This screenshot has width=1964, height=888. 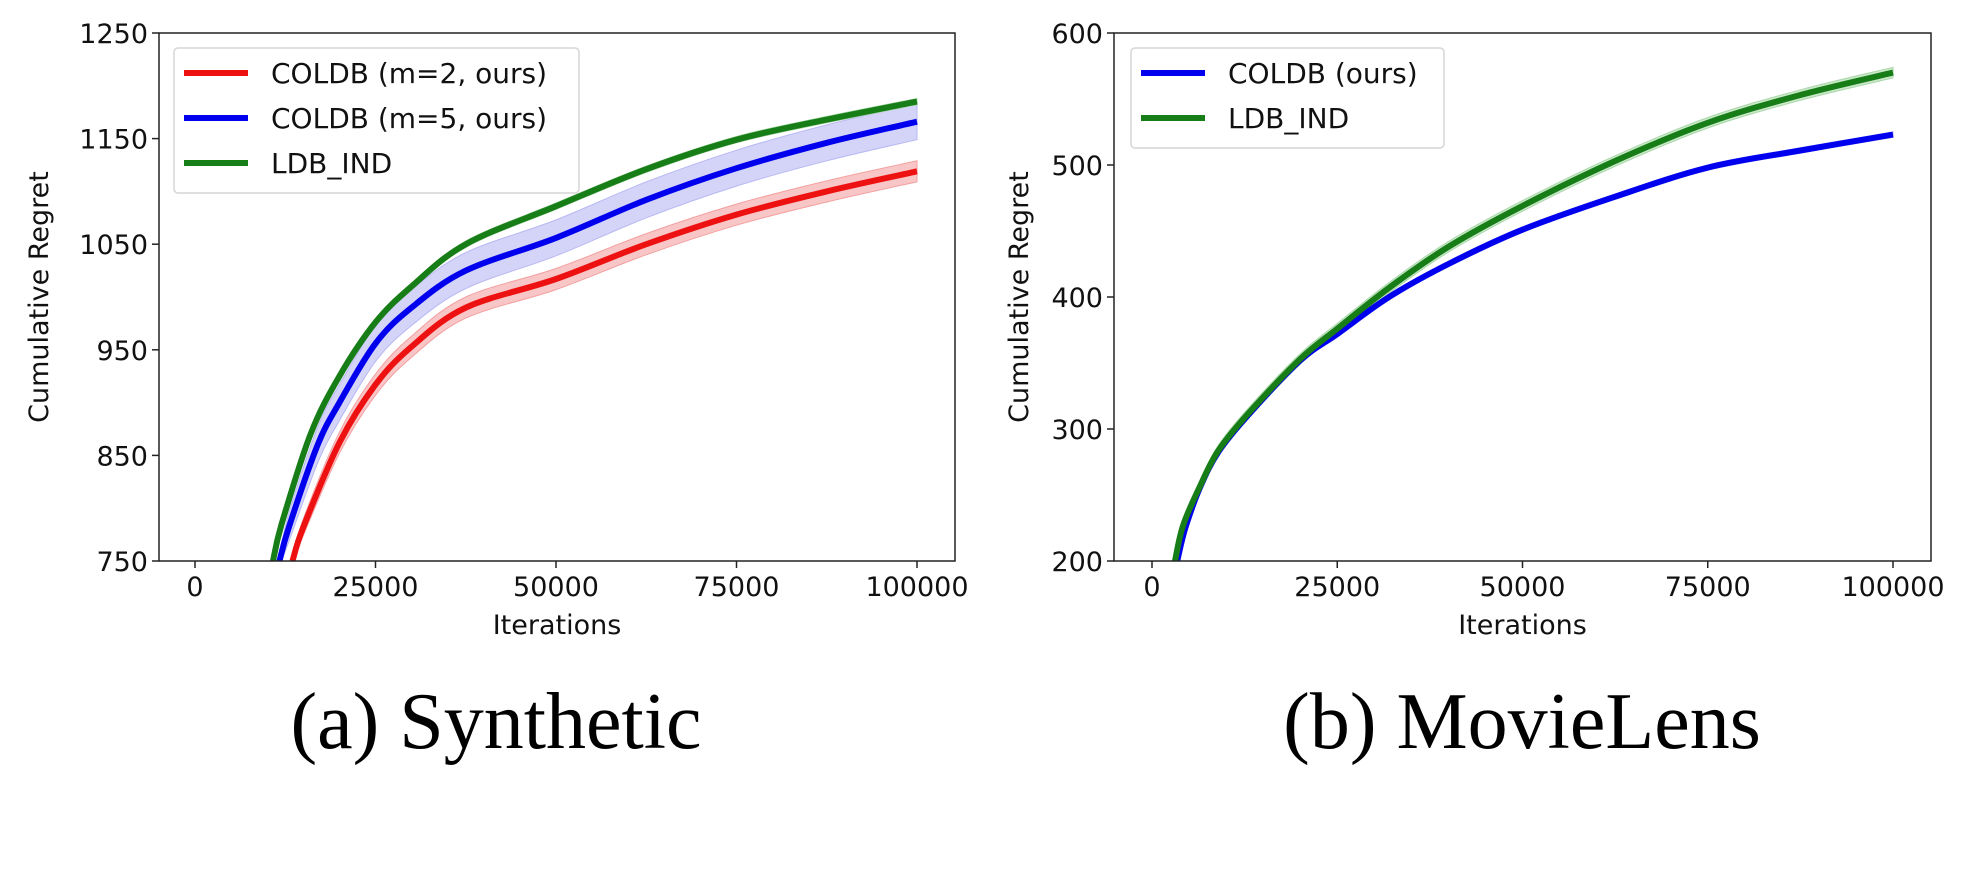 I want to click on y-tick-label: 950, so click(x=122, y=351).